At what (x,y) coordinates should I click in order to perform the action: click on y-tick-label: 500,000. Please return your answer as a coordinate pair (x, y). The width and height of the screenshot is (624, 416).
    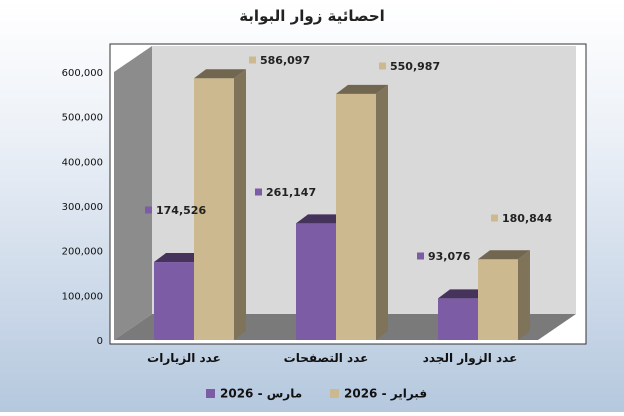
    Looking at the image, I should click on (82, 118).